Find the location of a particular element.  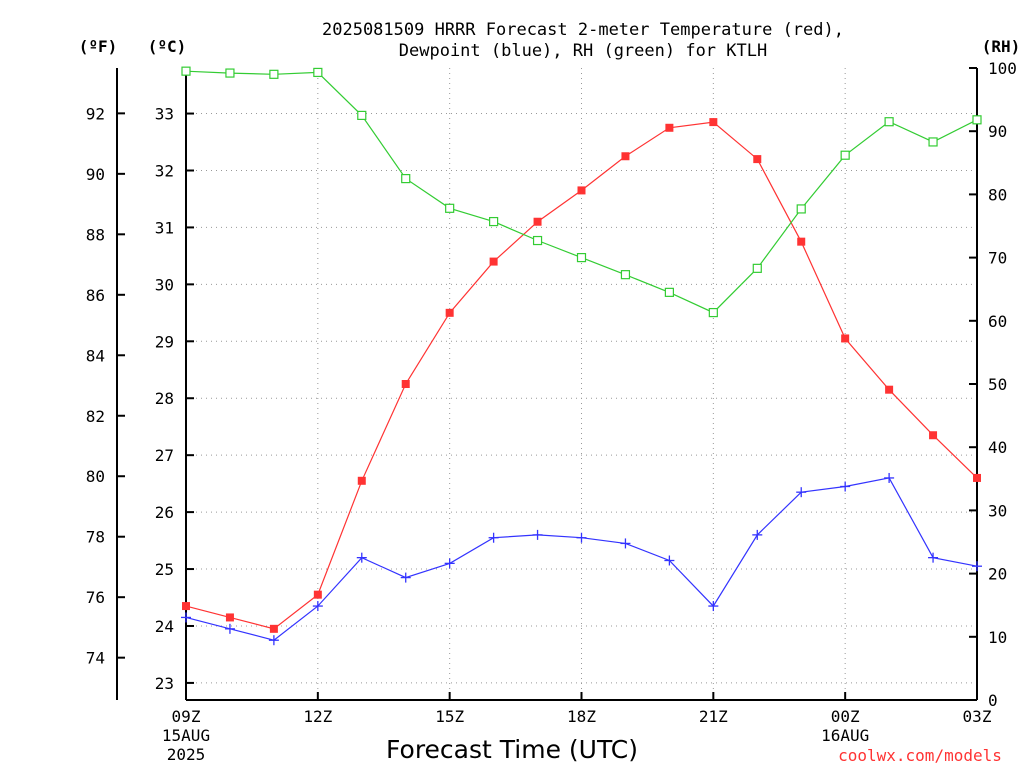

fahrenheit-tick-label: 78 is located at coordinates (95, 537).